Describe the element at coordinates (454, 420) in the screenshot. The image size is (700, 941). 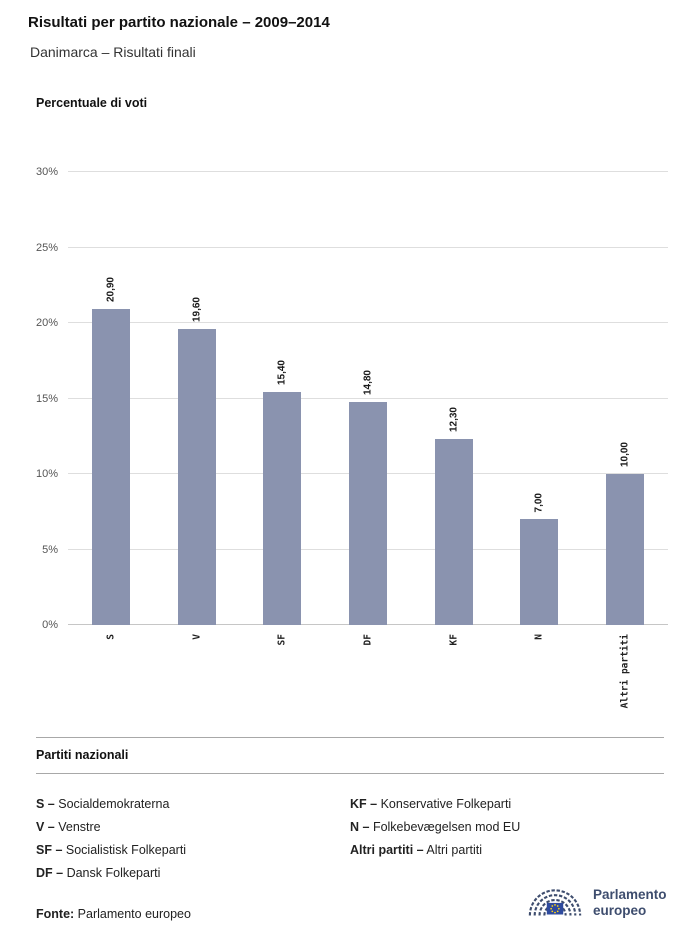
I see `bar-value-label: 12,30` at that location.